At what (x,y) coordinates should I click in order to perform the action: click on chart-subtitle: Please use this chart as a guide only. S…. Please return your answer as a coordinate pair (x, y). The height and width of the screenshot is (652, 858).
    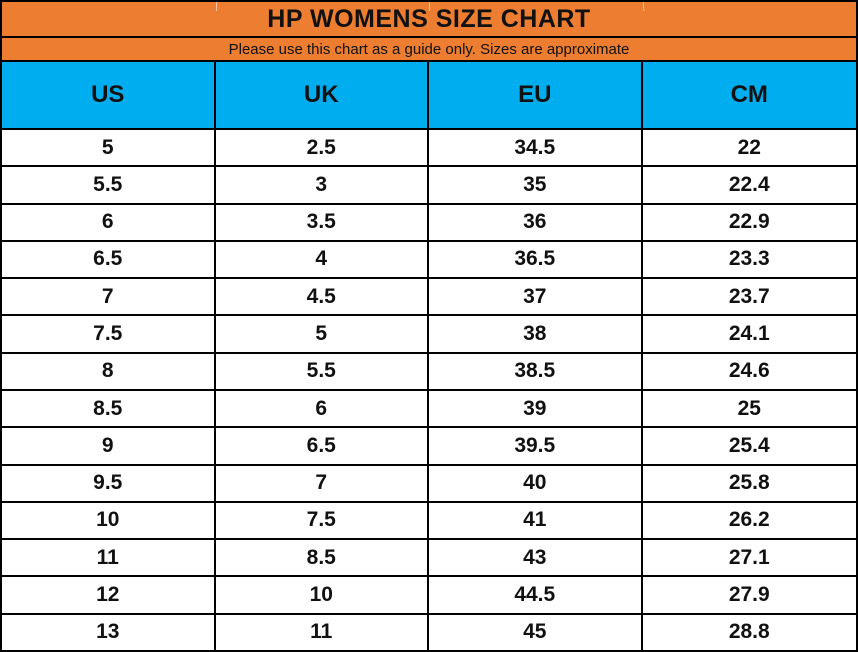
    Looking at the image, I should click on (429, 50).